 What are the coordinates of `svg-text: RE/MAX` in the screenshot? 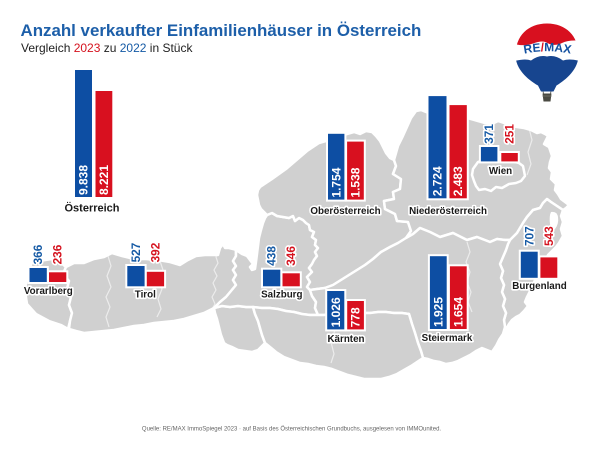 It's located at (547, 48).